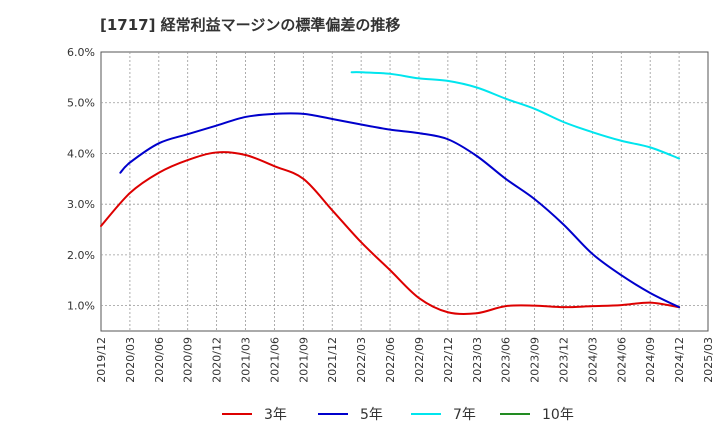 The height and width of the screenshot is (440, 720). I want to click on x-tick-label: 2021/03, so click(246, 360).